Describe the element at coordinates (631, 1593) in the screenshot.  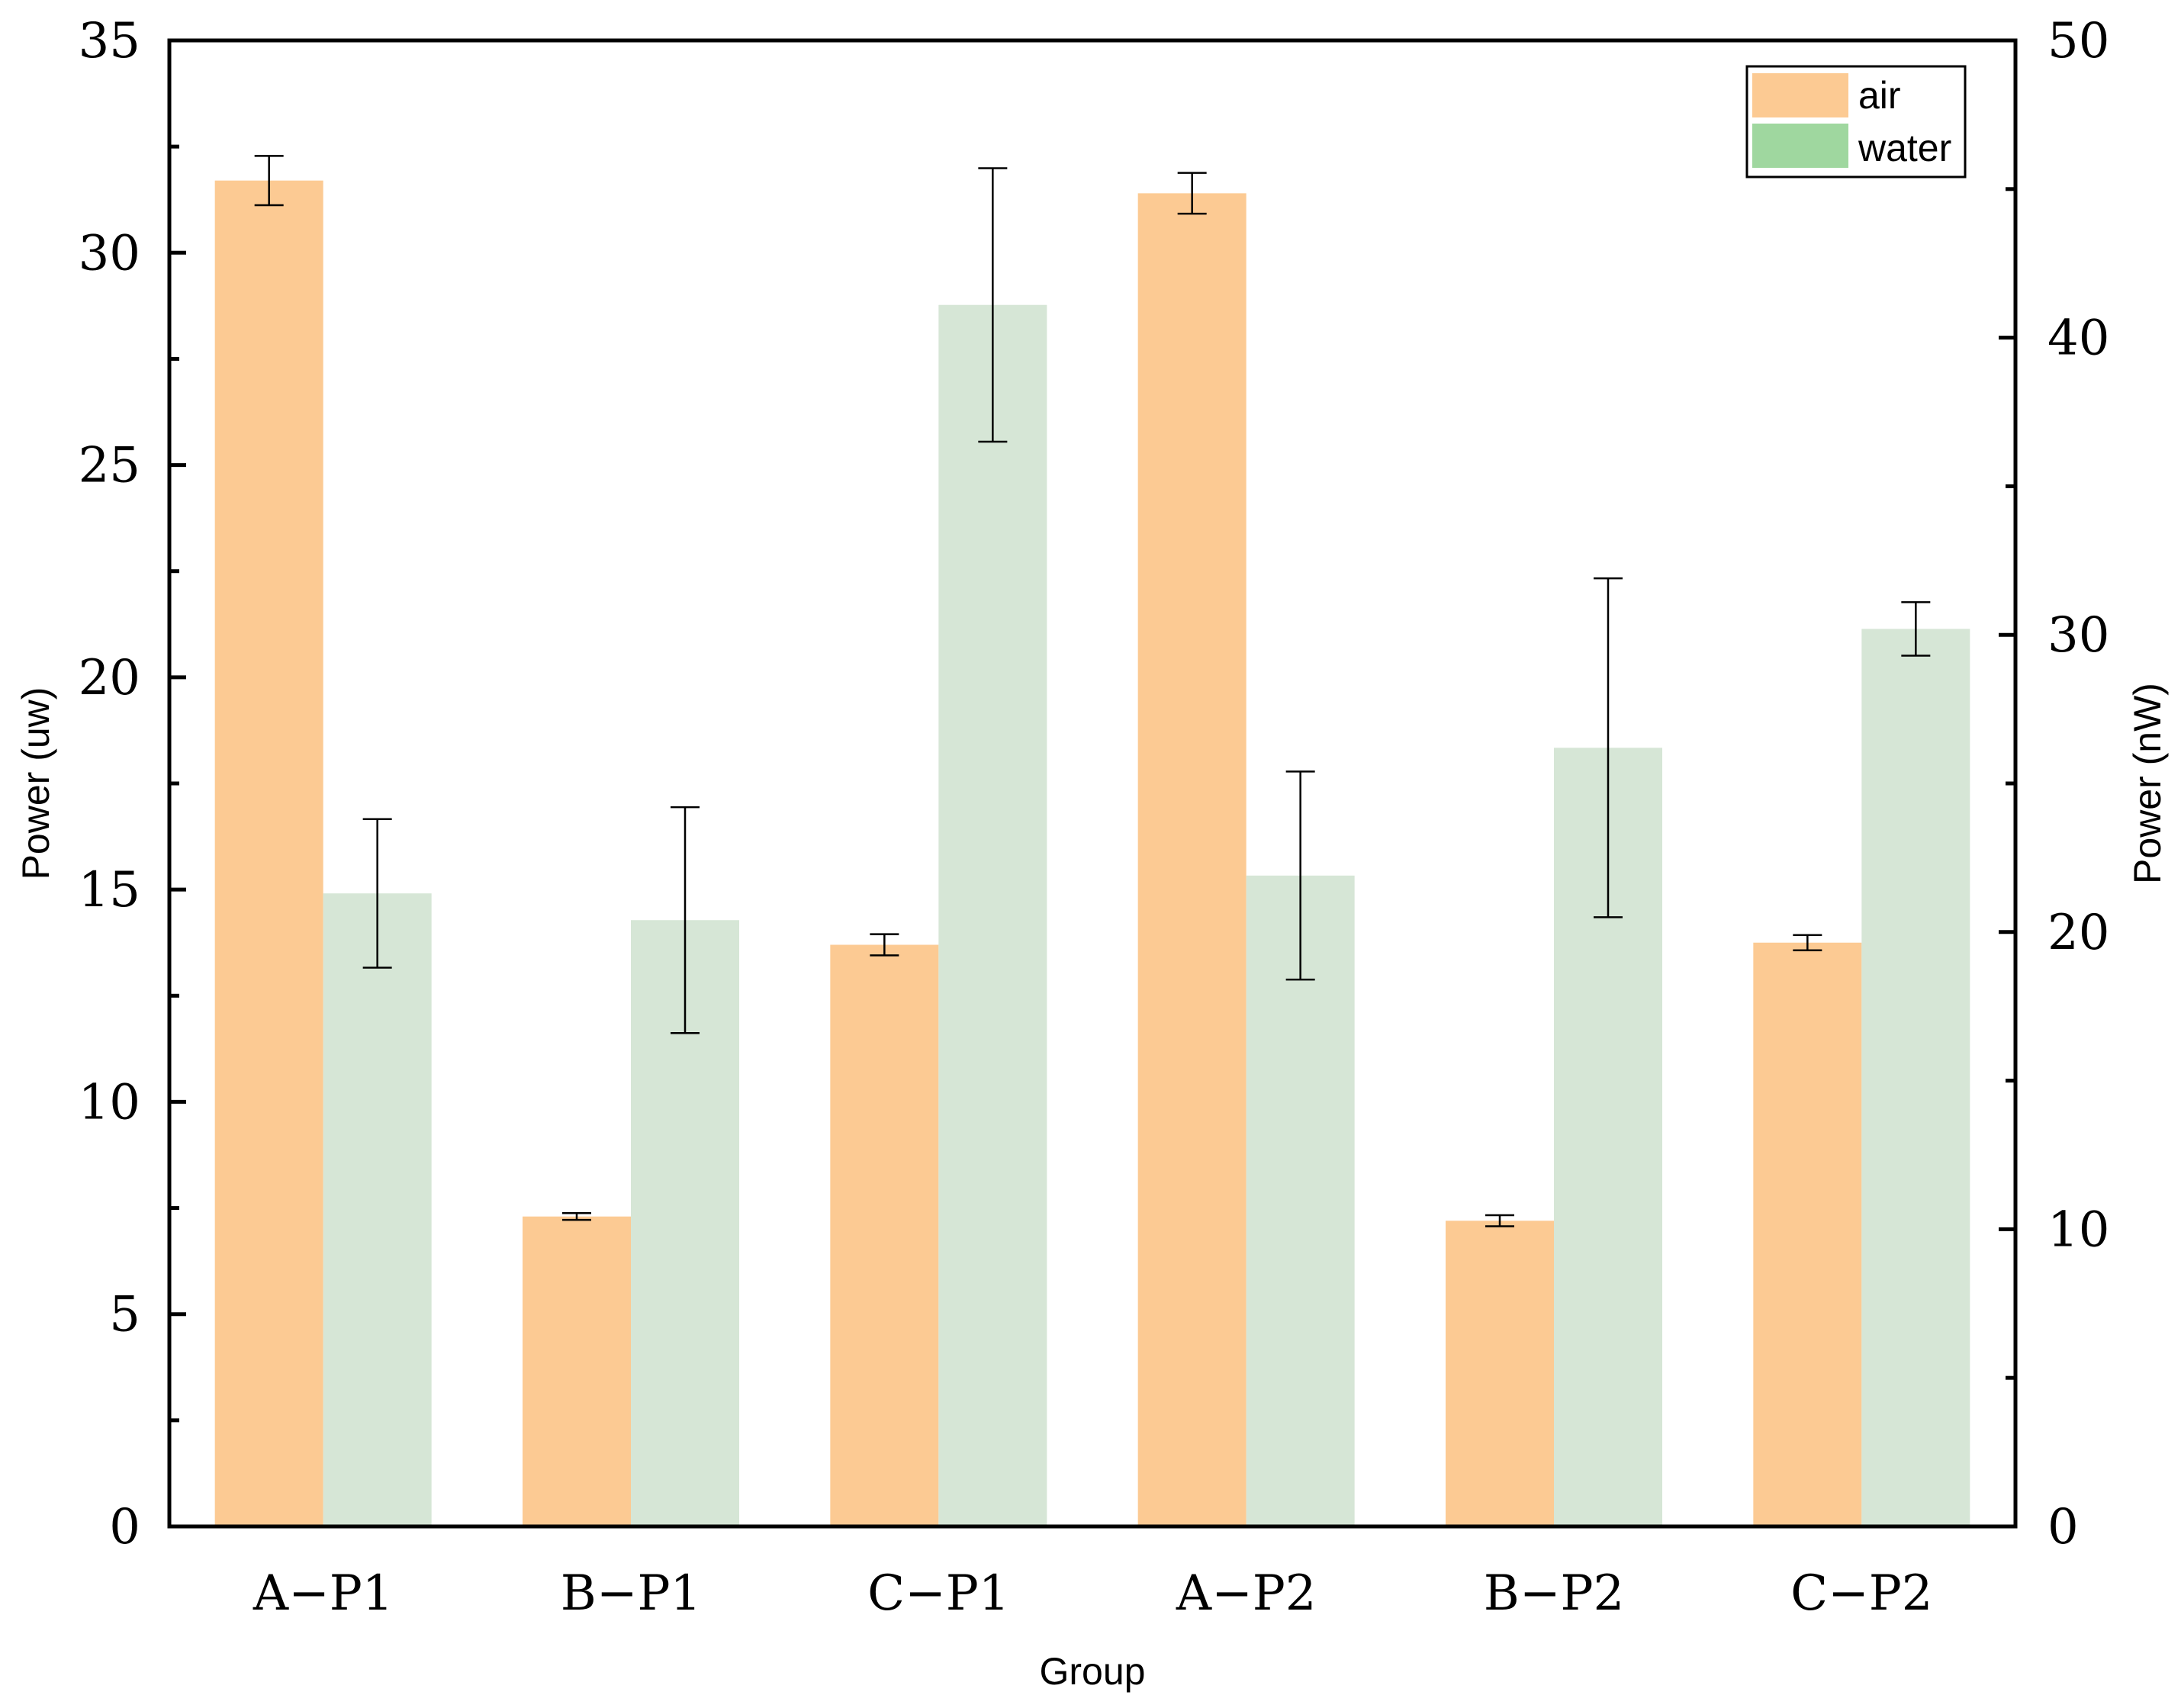
I see `x-tick-label-1: B−P1` at that location.